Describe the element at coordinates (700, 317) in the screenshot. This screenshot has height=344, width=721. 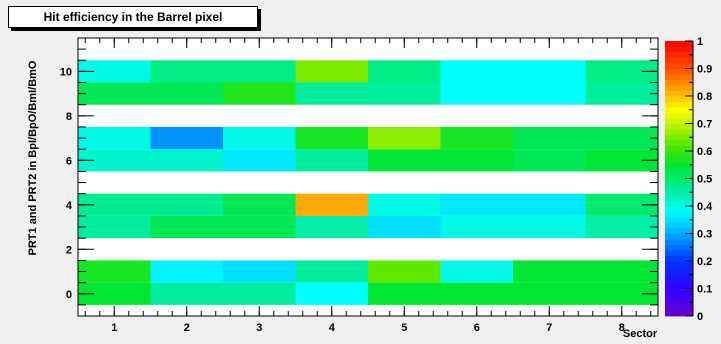
I see `color-scale-label: 0` at that location.